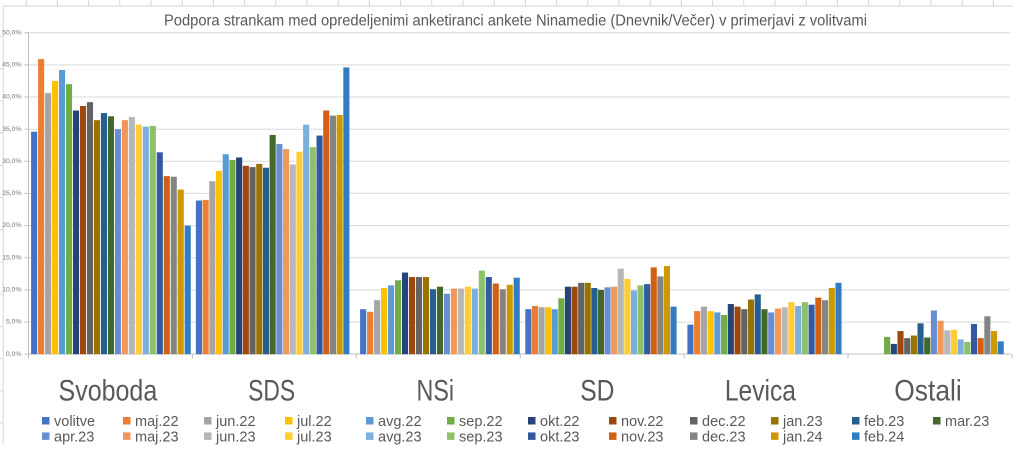  Describe the element at coordinates (11, 193) in the screenshot. I see `svg-text: 25,0%` at that location.